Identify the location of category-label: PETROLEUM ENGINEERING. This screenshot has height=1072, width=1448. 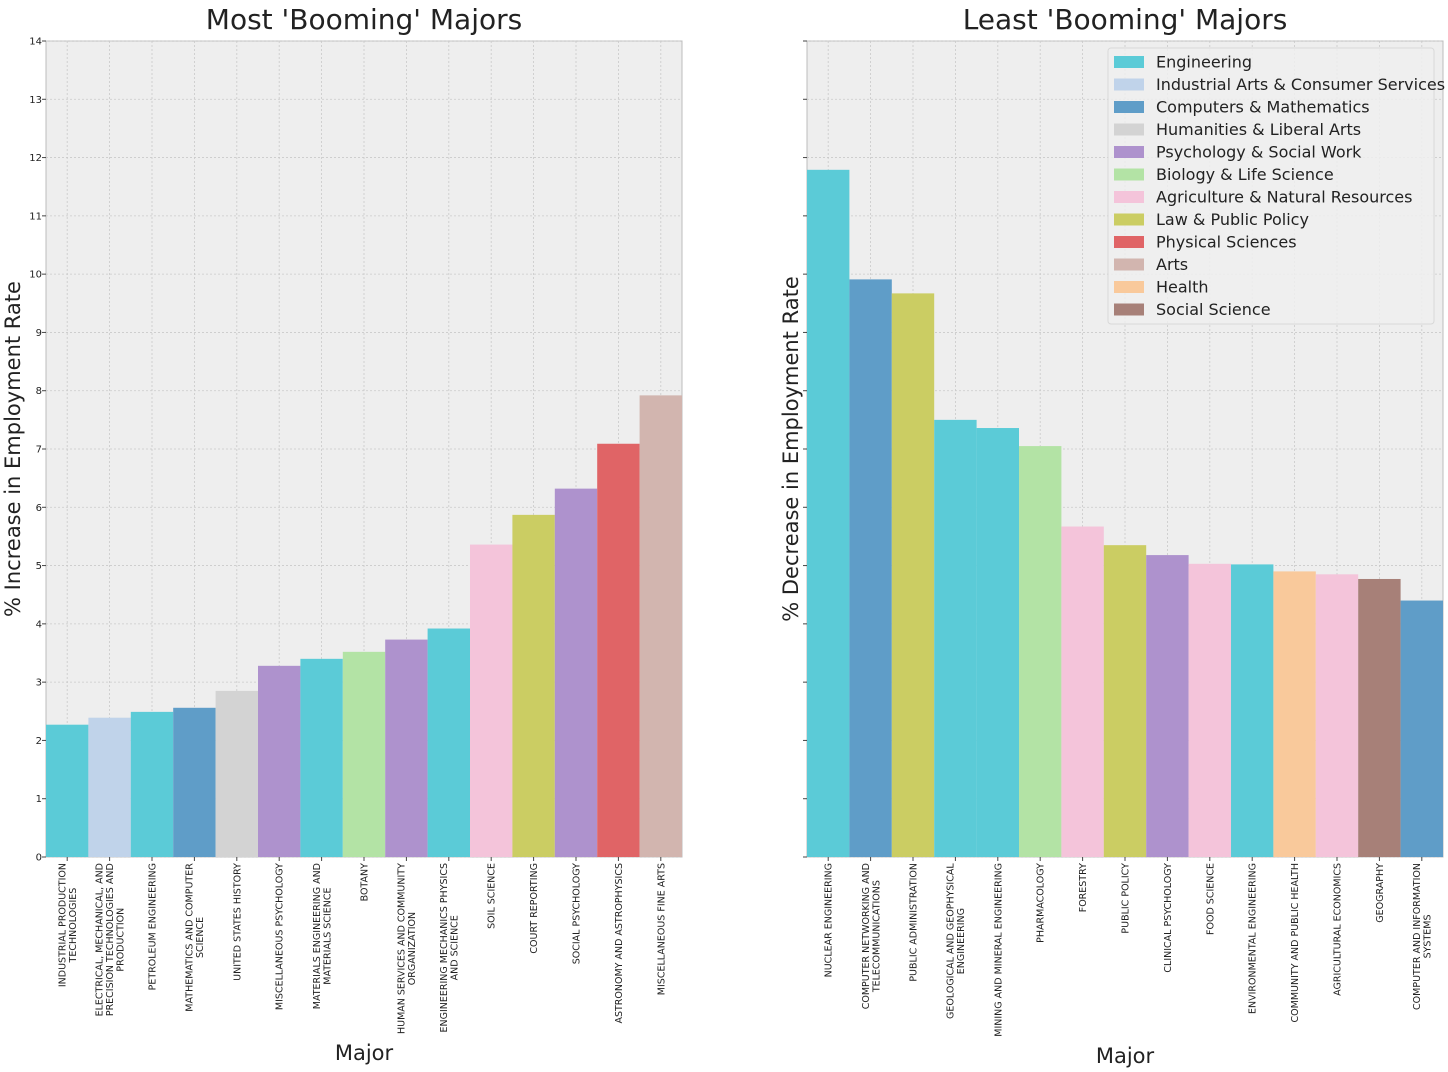
(153, 926).